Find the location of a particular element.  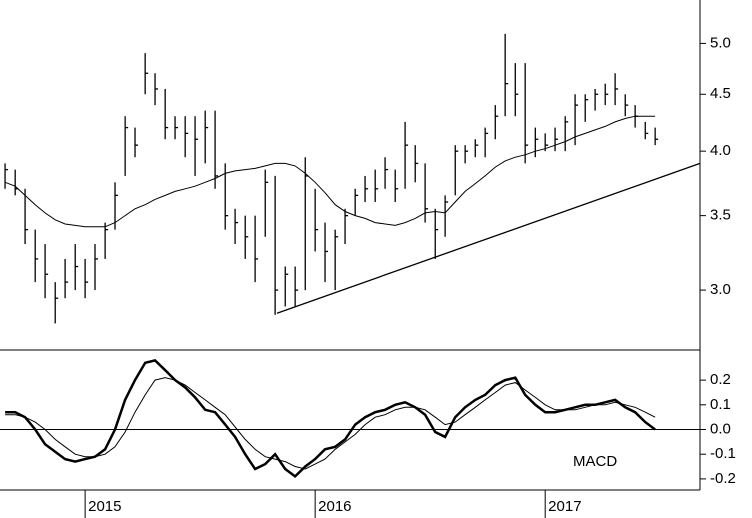

y-tick-label: 4.0 is located at coordinates (720, 150).